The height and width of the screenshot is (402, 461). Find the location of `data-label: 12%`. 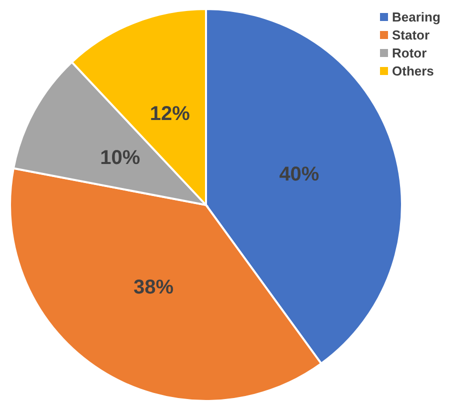

data-label: 12% is located at coordinates (170, 113).